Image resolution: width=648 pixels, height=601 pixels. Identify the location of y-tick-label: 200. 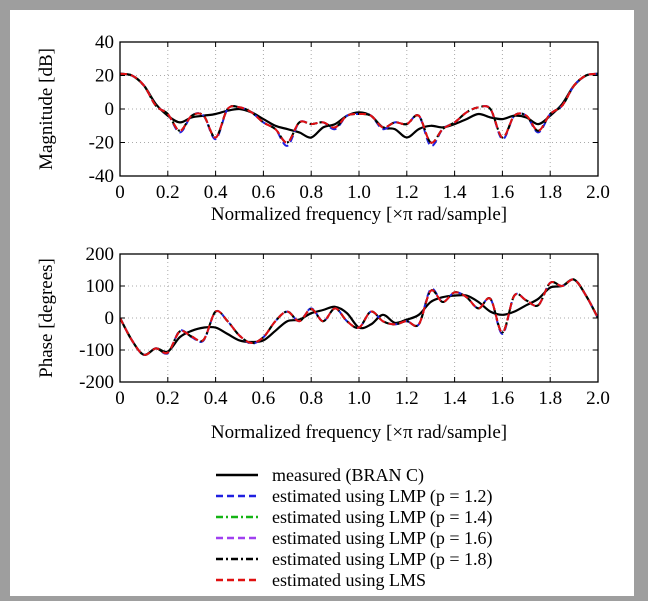
(100, 254).